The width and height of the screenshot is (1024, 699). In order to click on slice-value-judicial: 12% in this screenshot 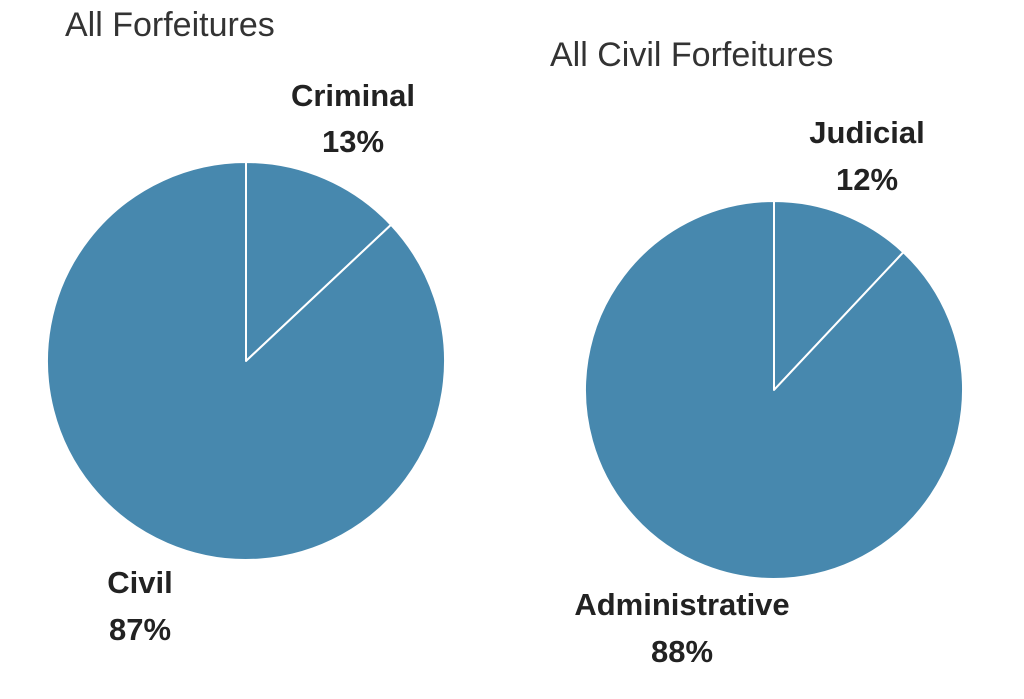, I will do `click(867, 179)`.